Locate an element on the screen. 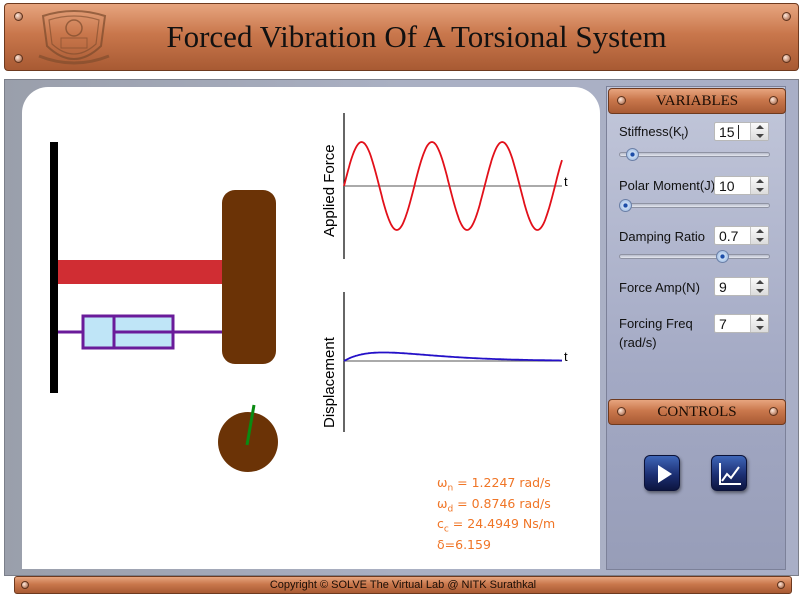  stiffness-stepper: 15 is located at coordinates (741, 131).